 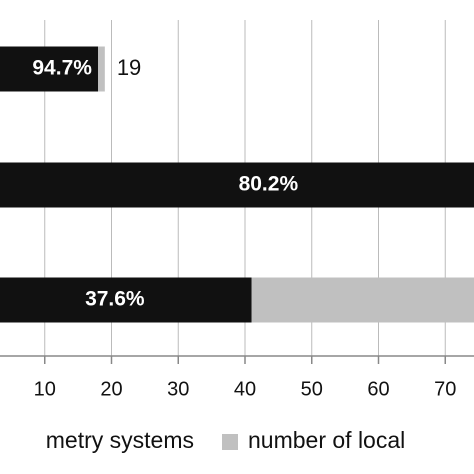 What do you see at coordinates (230, 442) in the screenshot?
I see `legend-swatch` at bounding box center [230, 442].